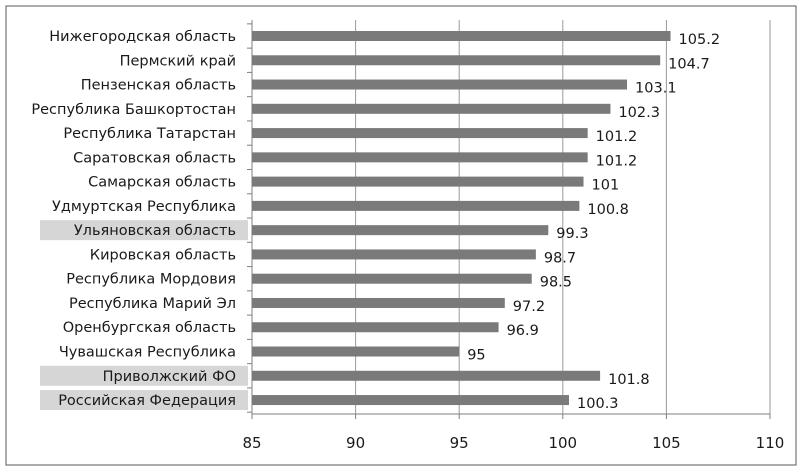 The width and height of the screenshot is (802, 470). Describe the element at coordinates (562, 443) in the screenshot. I see `x-tick-label: 100` at that location.